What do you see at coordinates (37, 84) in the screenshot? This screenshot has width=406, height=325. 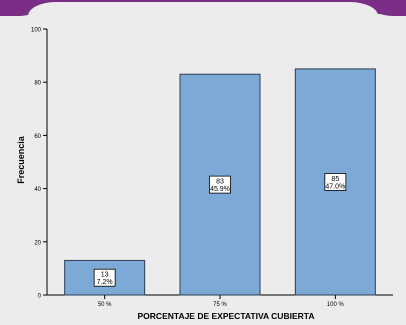 I see `y-tick-label: 80` at bounding box center [37, 84].